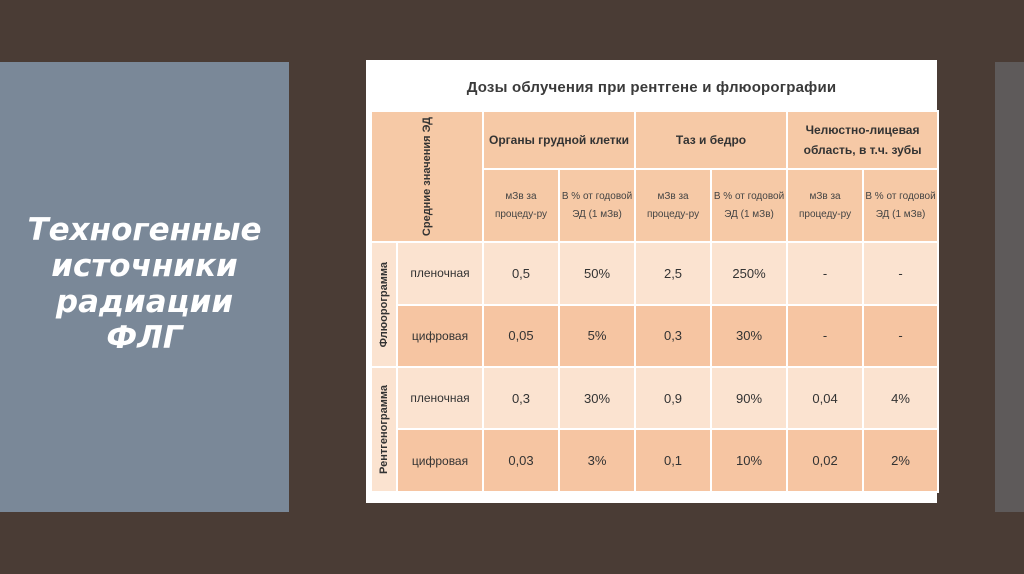 The height and width of the screenshot is (574, 1024). Describe the element at coordinates (863, 140) in the screenshot. I see `group-header-jaw: Челюстно-лицевая область, в т.ч. зубы` at that location.